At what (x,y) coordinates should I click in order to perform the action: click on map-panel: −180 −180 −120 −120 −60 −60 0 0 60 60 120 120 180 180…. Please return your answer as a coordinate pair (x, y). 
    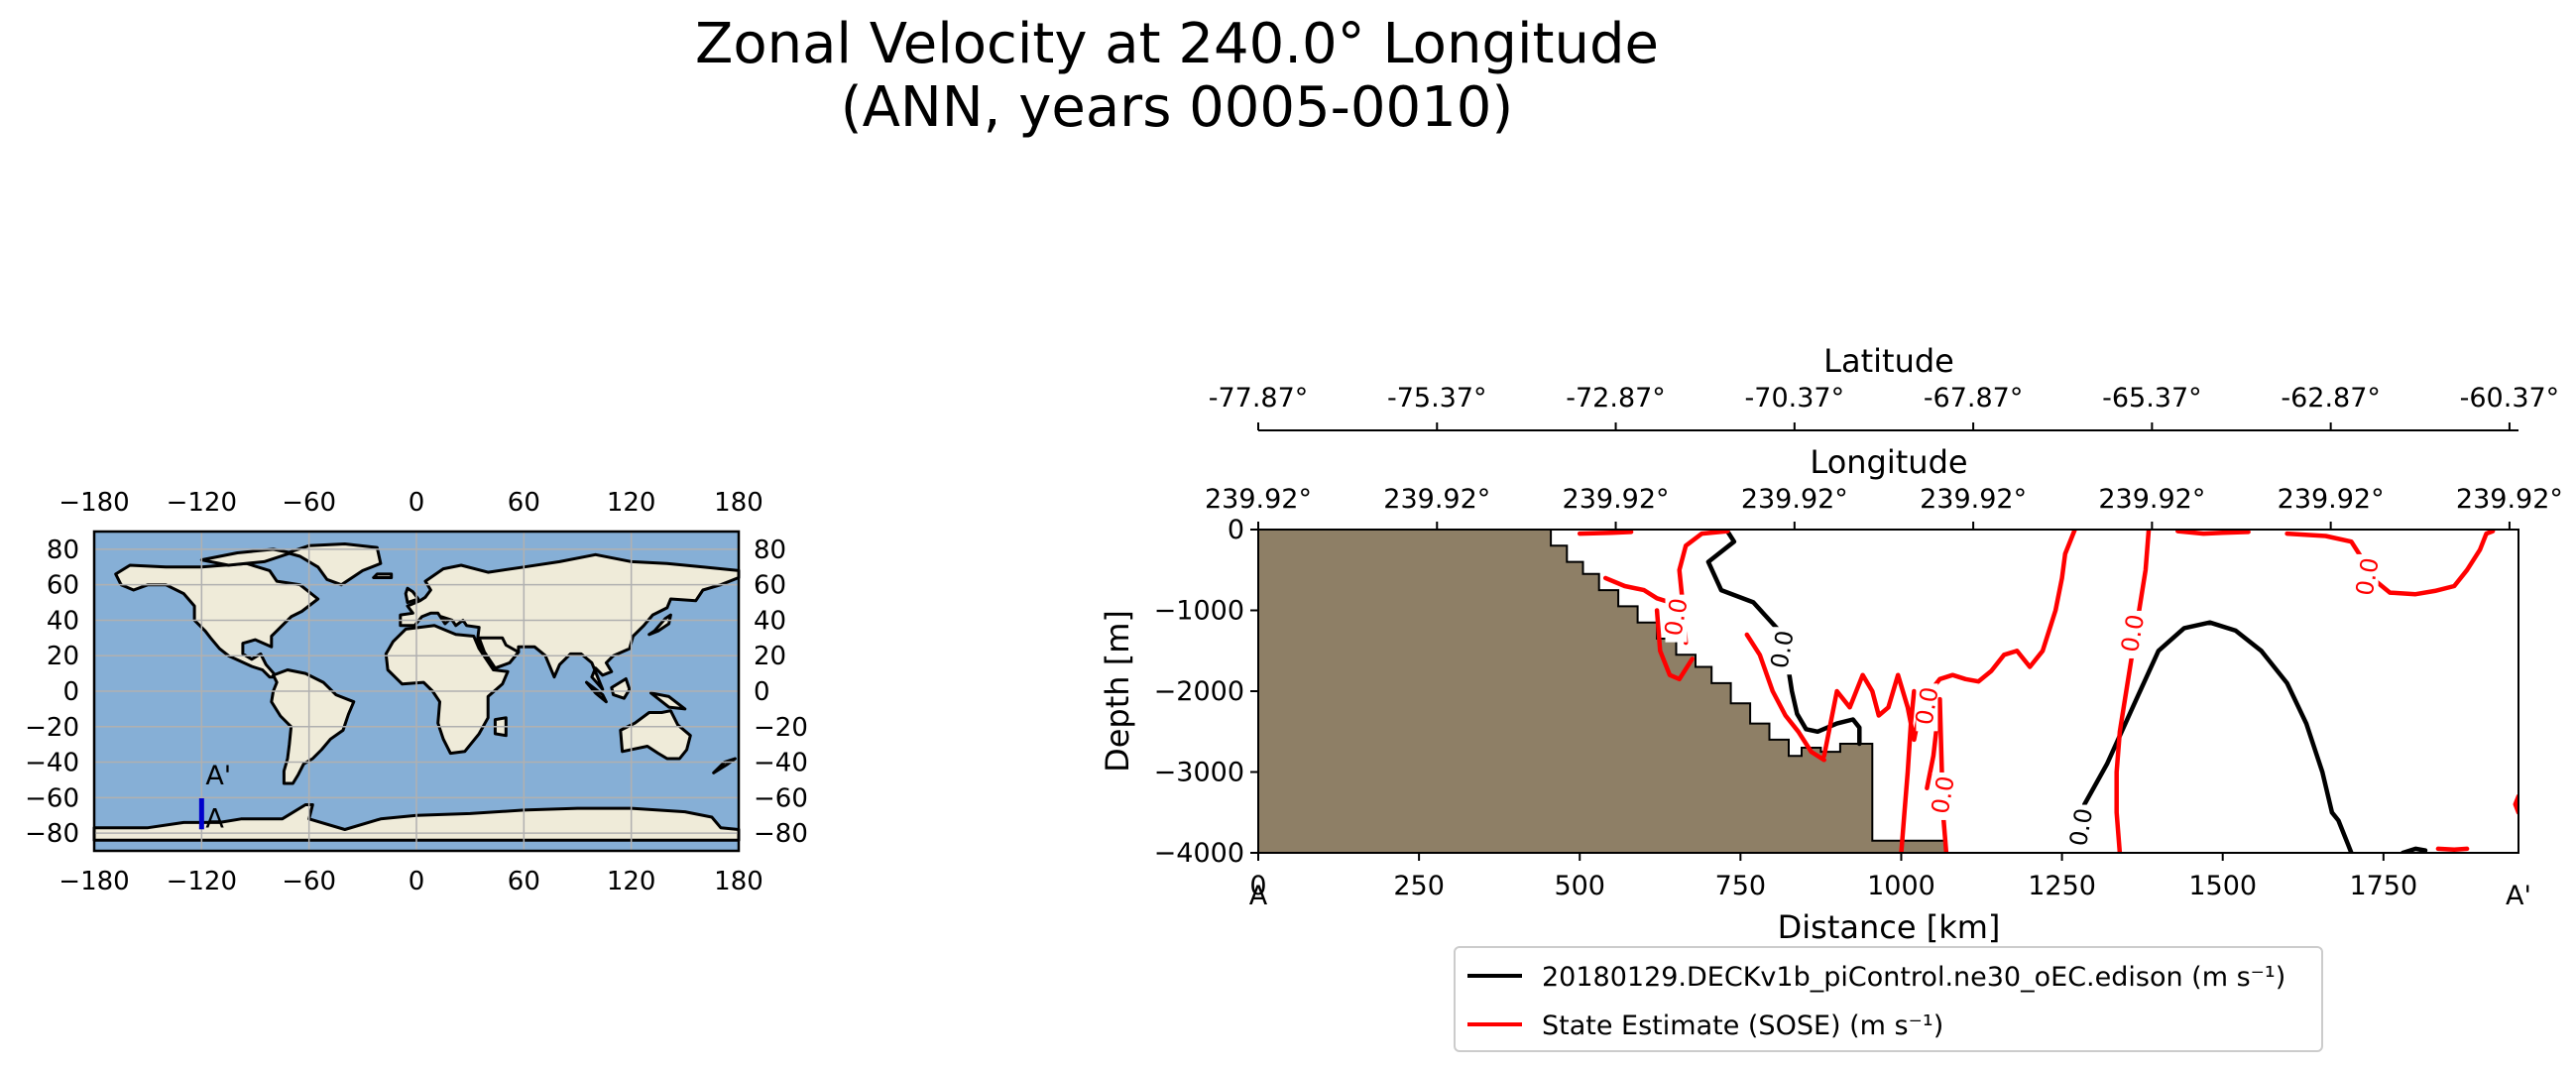
    Looking at the image, I should click on (416, 692).